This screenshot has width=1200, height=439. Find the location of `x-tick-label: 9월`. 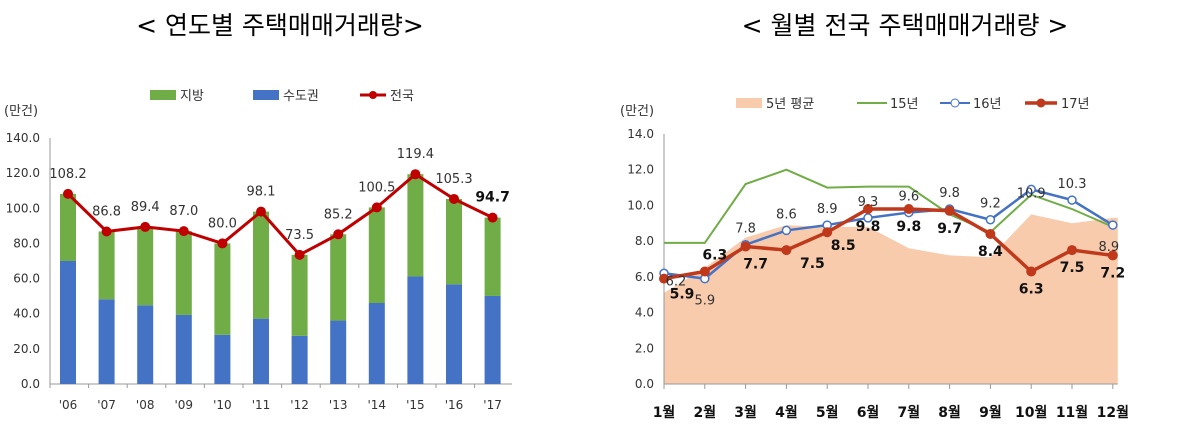

x-tick-label: 9월 is located at coordinates (990, 412).